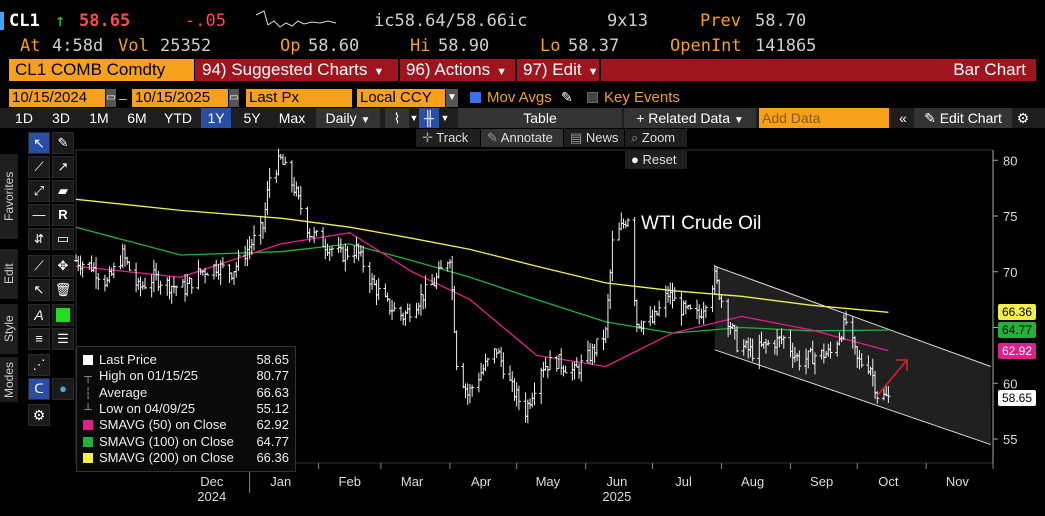 The width and height of the screenshot is (1045, 516). What do you see at coordinates (429, 118) in the screenshot?
I see `bar-chart-icon: ╫` at bounding box center [429, 118].